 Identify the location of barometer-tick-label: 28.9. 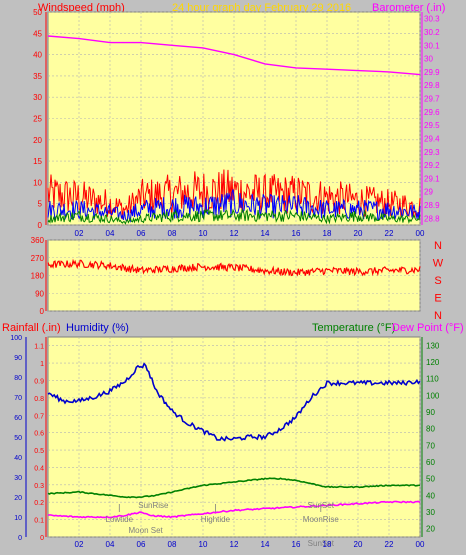
(432, 205).